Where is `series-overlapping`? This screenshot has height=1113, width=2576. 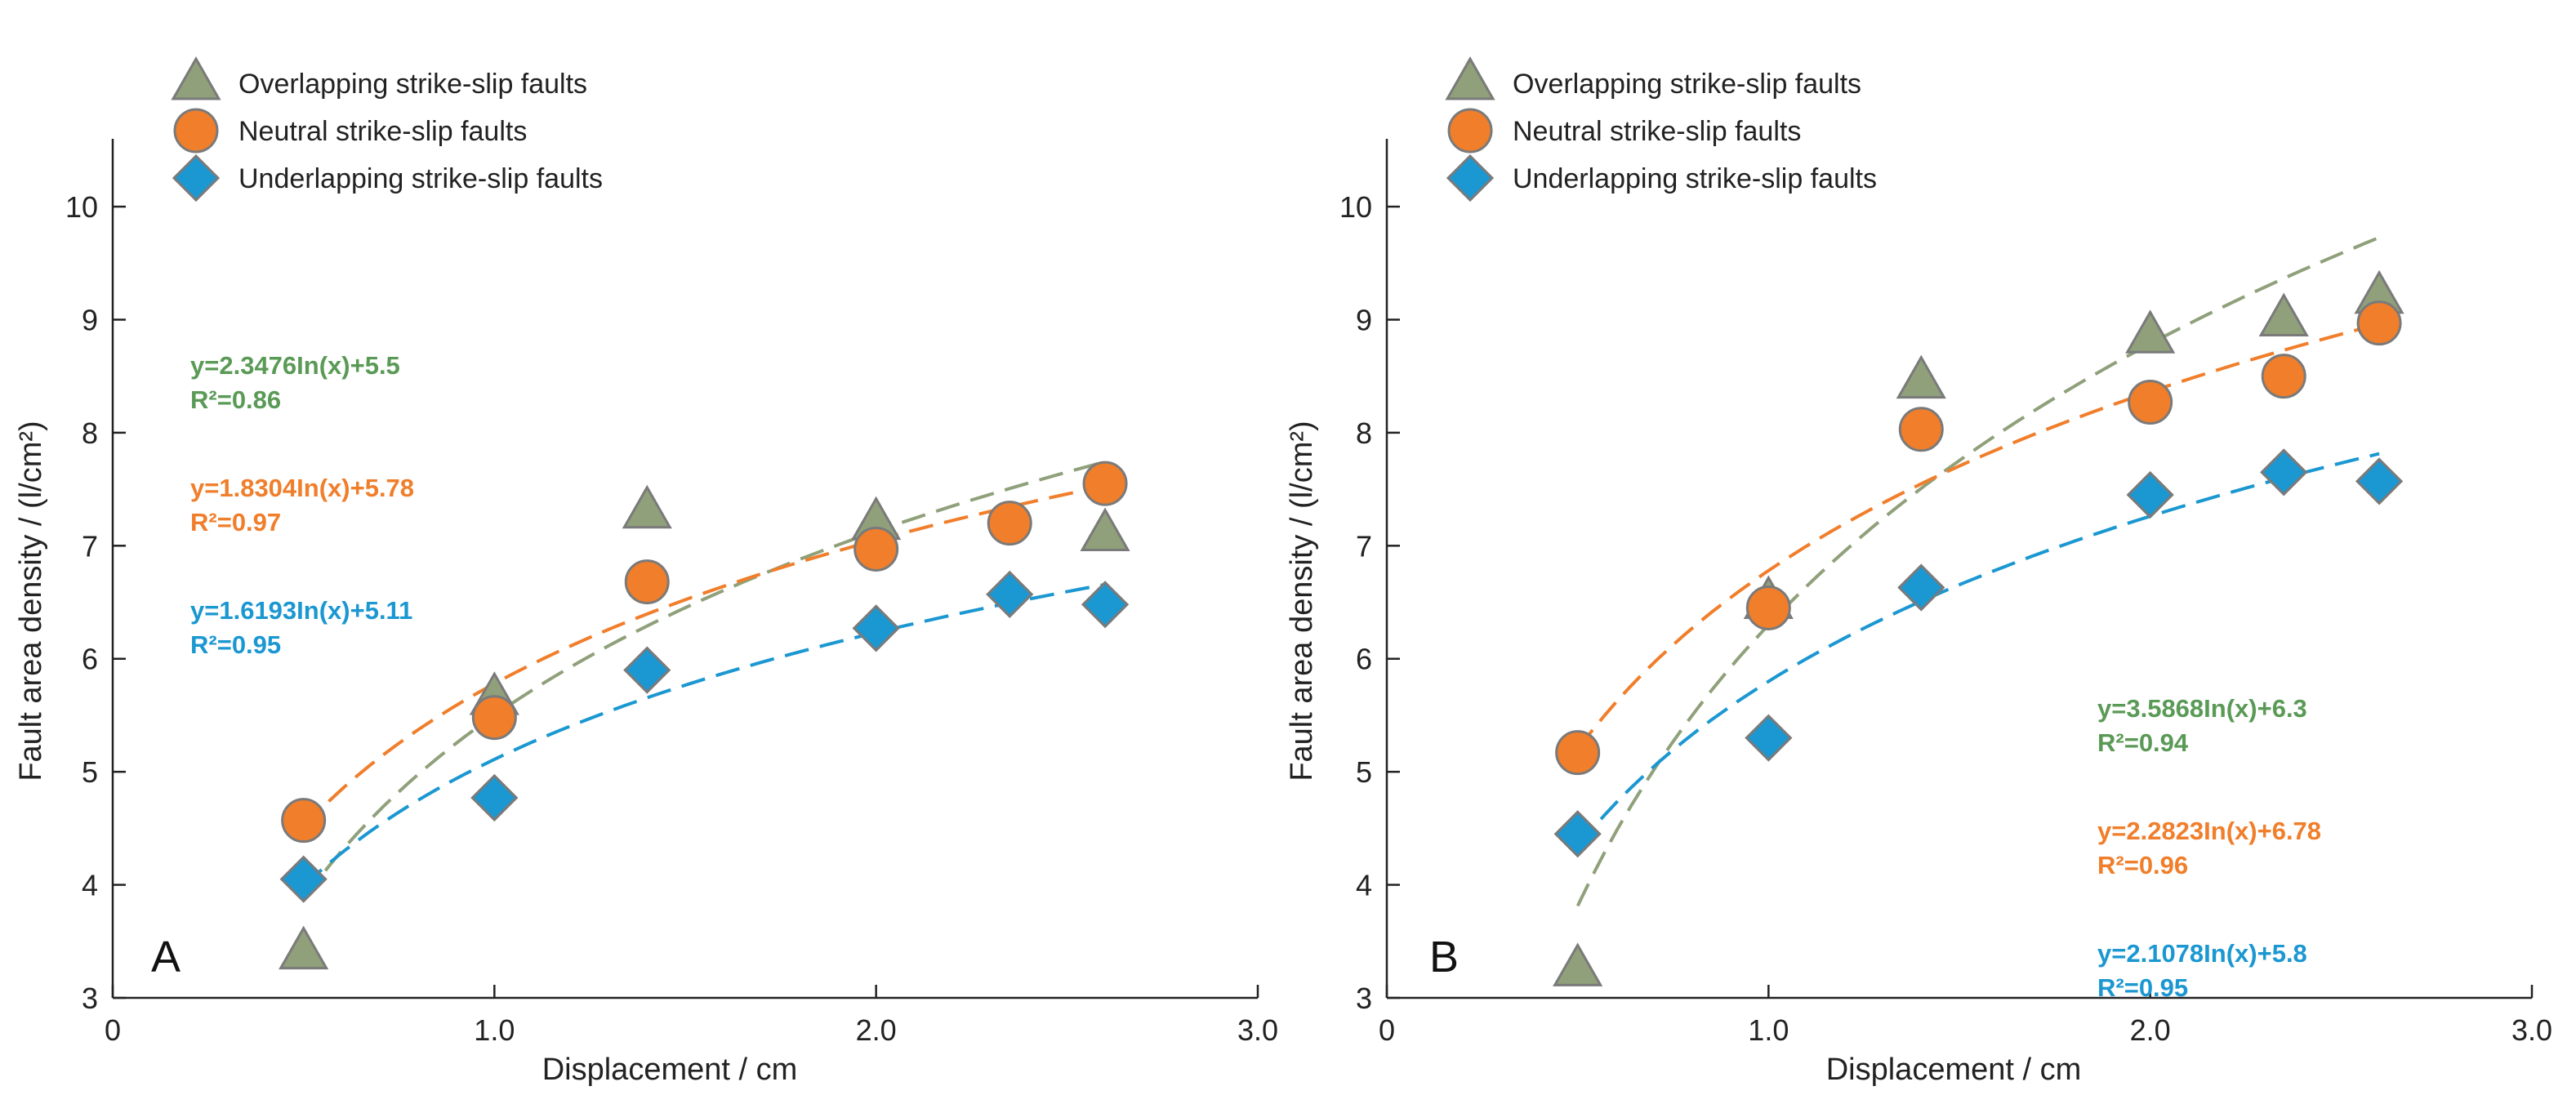
series-overlapping is located at coordinates (704, 727).